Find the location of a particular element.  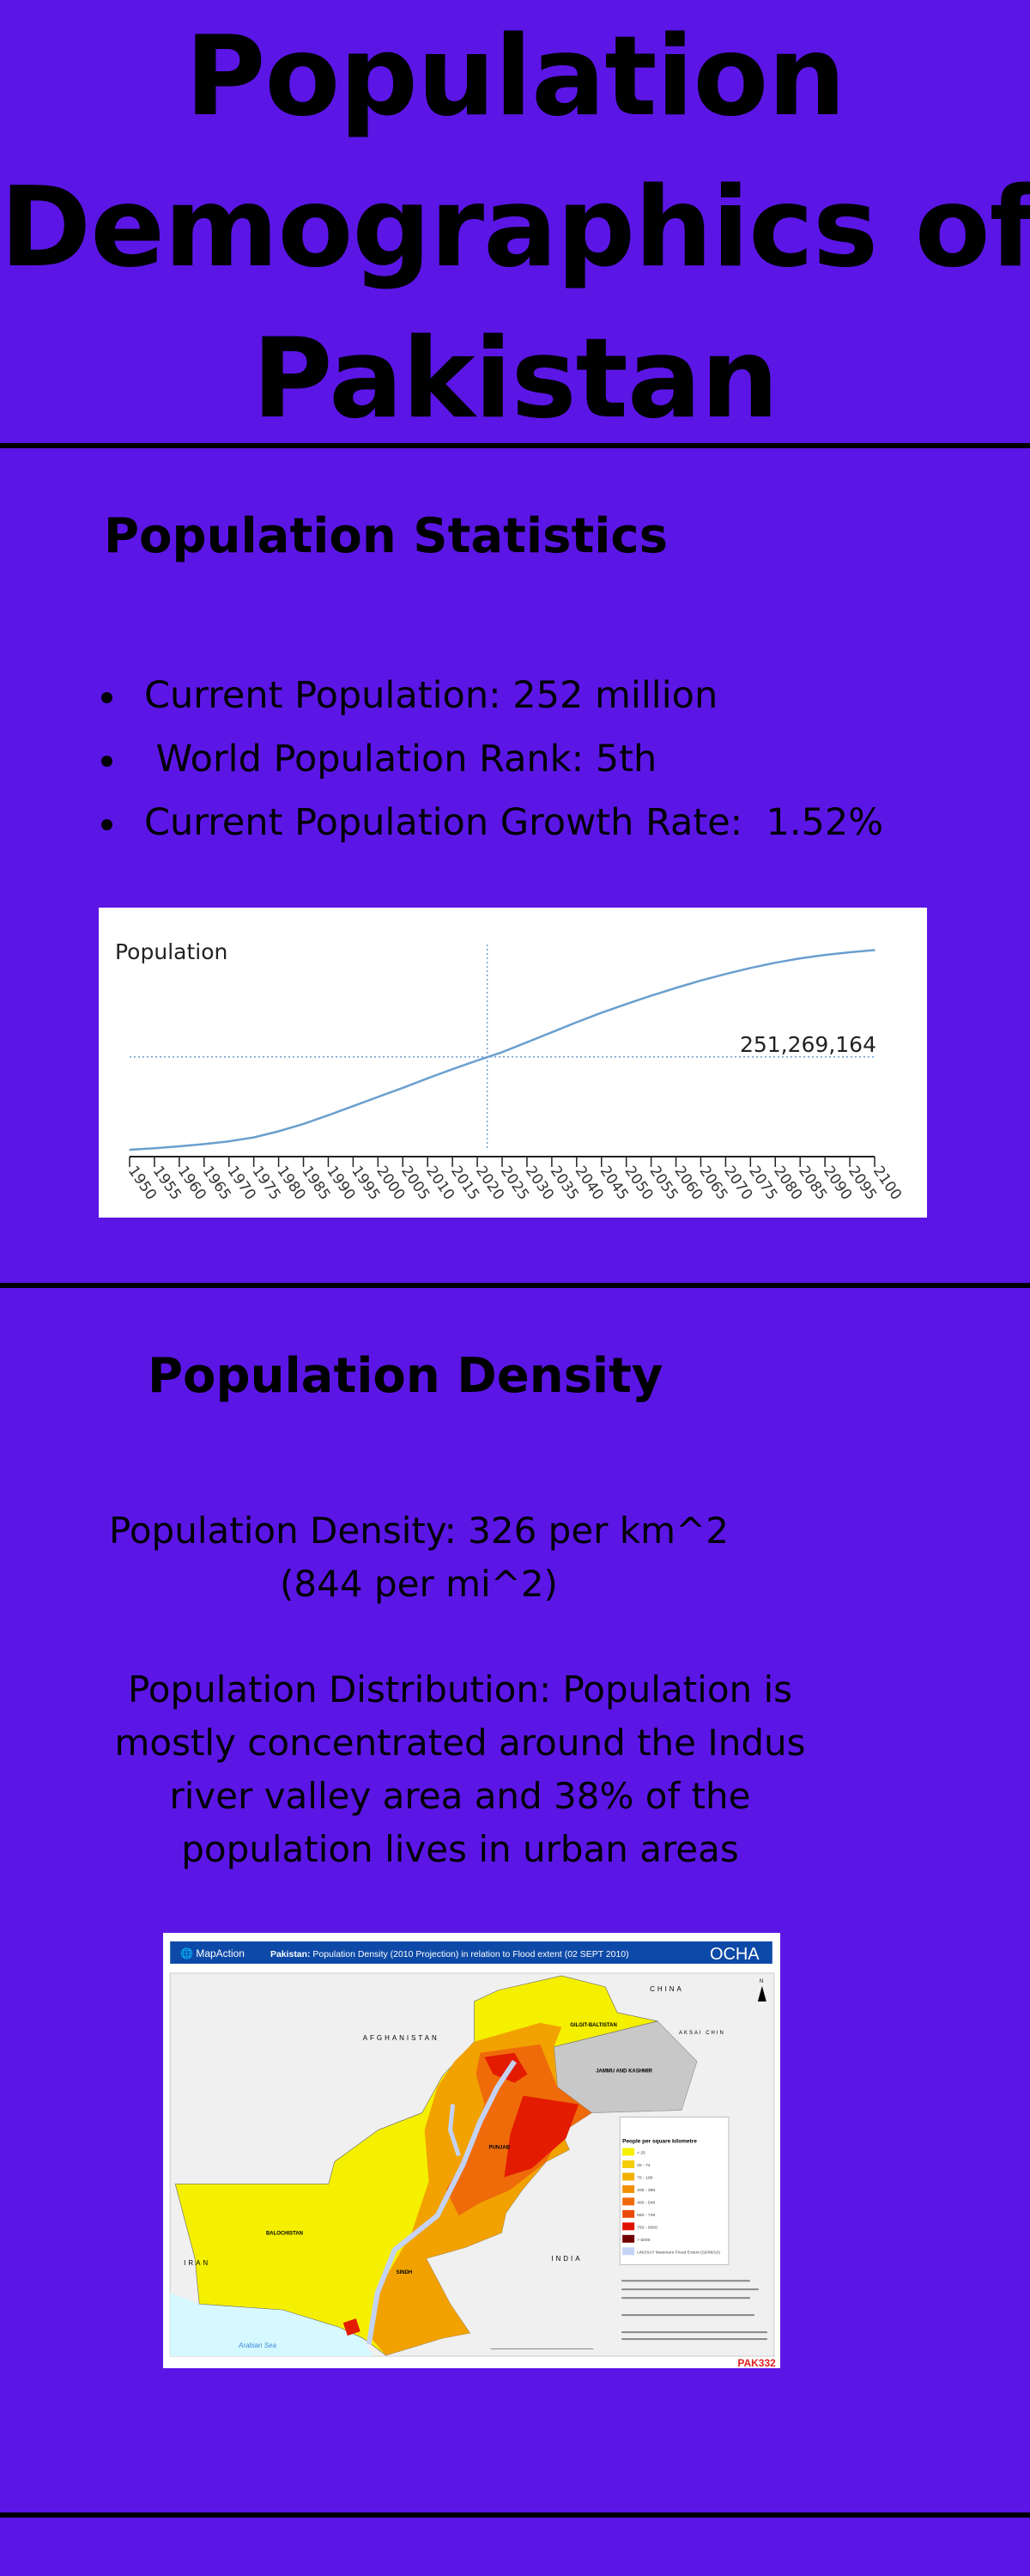

north-label: N is located at coordinates (761, 1982).